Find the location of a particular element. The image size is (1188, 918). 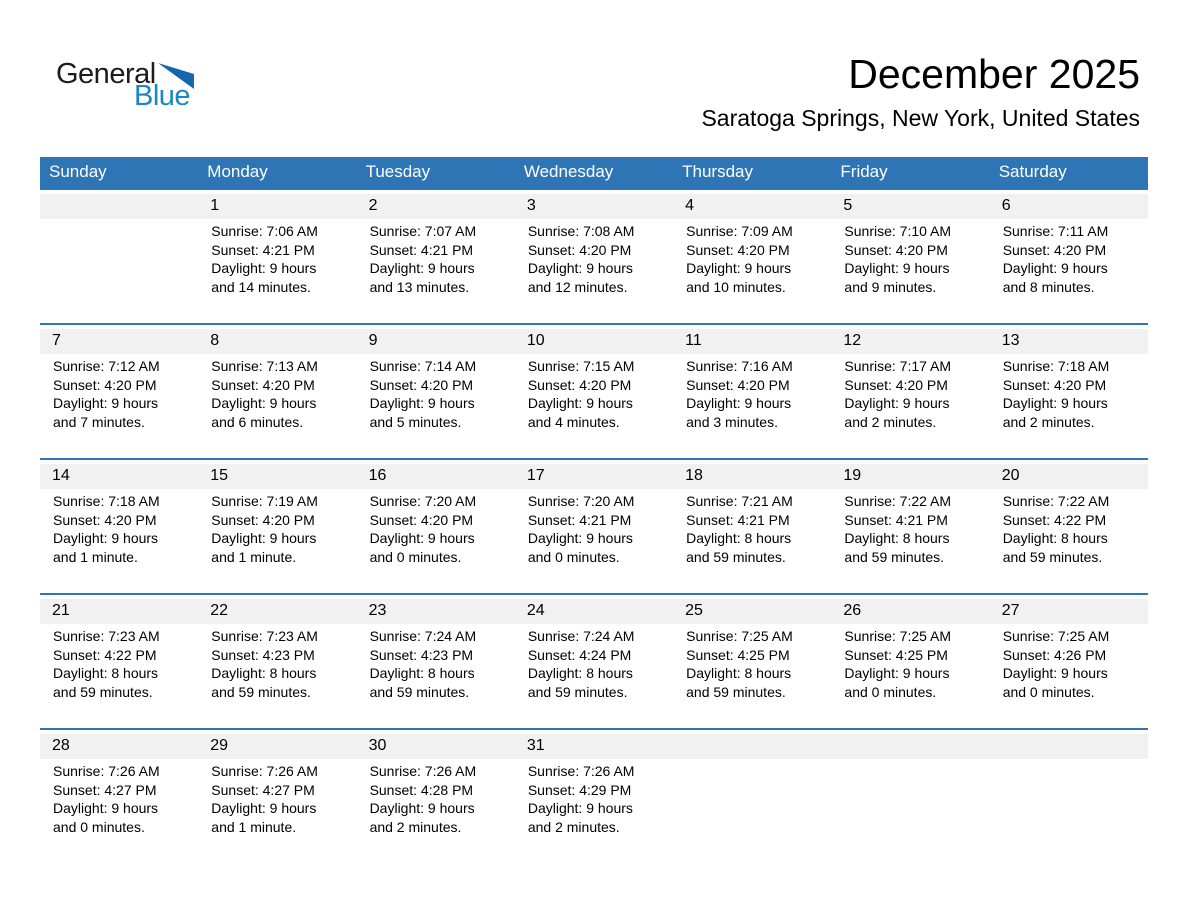

day-number-band: 6 is located at coordinates (1068, 206).